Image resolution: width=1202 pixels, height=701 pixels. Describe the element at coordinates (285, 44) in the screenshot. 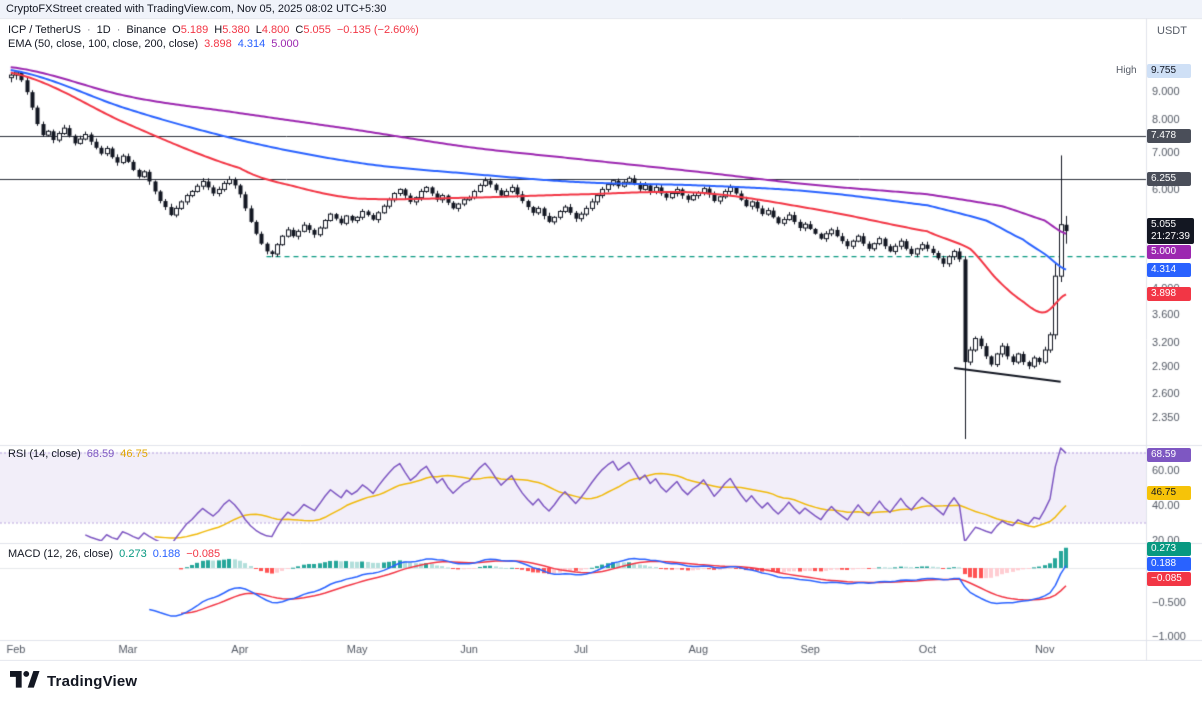

I see `ema200-value: 5.000` at that location.